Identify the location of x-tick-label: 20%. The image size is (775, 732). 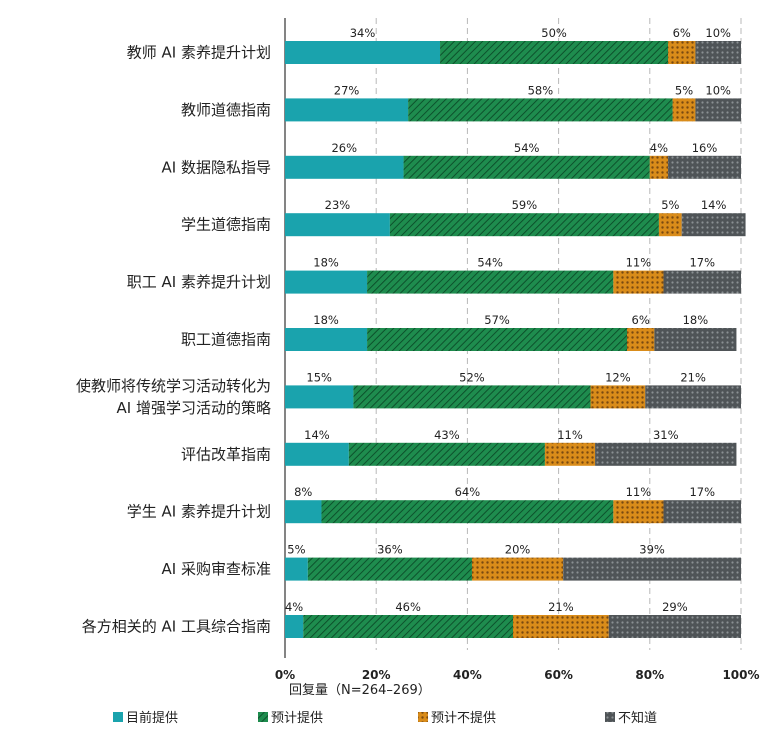
(376, 675).